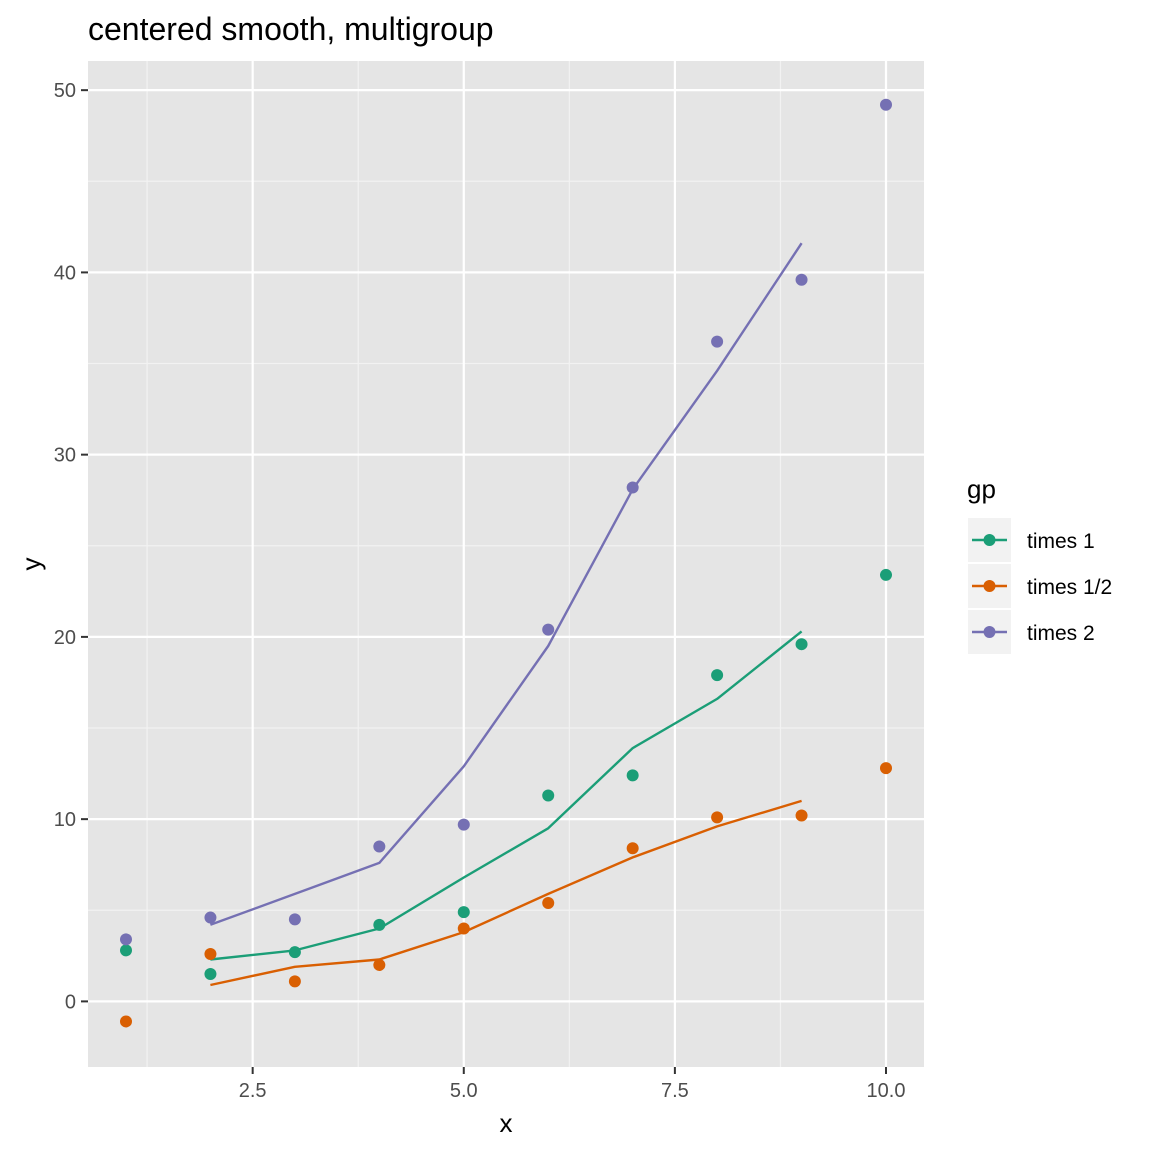 The height and width of the screenshot is (1152, 1152). What do you see at coordinates (1069, 587) in the screenshot?
I see `legend-label: times 1/2` at bounding box center [1069, 587].